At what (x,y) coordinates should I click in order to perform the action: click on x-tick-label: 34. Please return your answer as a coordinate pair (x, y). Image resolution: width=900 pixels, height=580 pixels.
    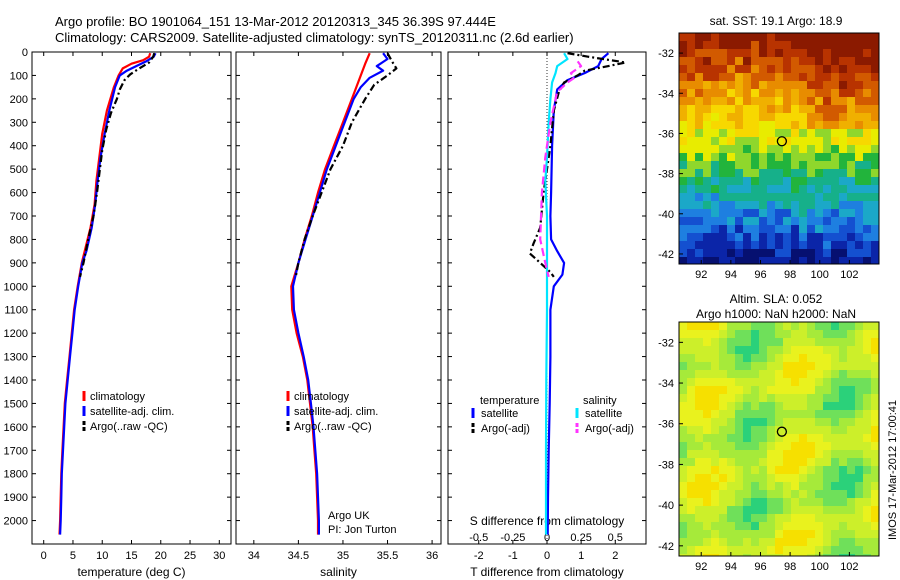
    Looking at the image, I should click on (254, 556).